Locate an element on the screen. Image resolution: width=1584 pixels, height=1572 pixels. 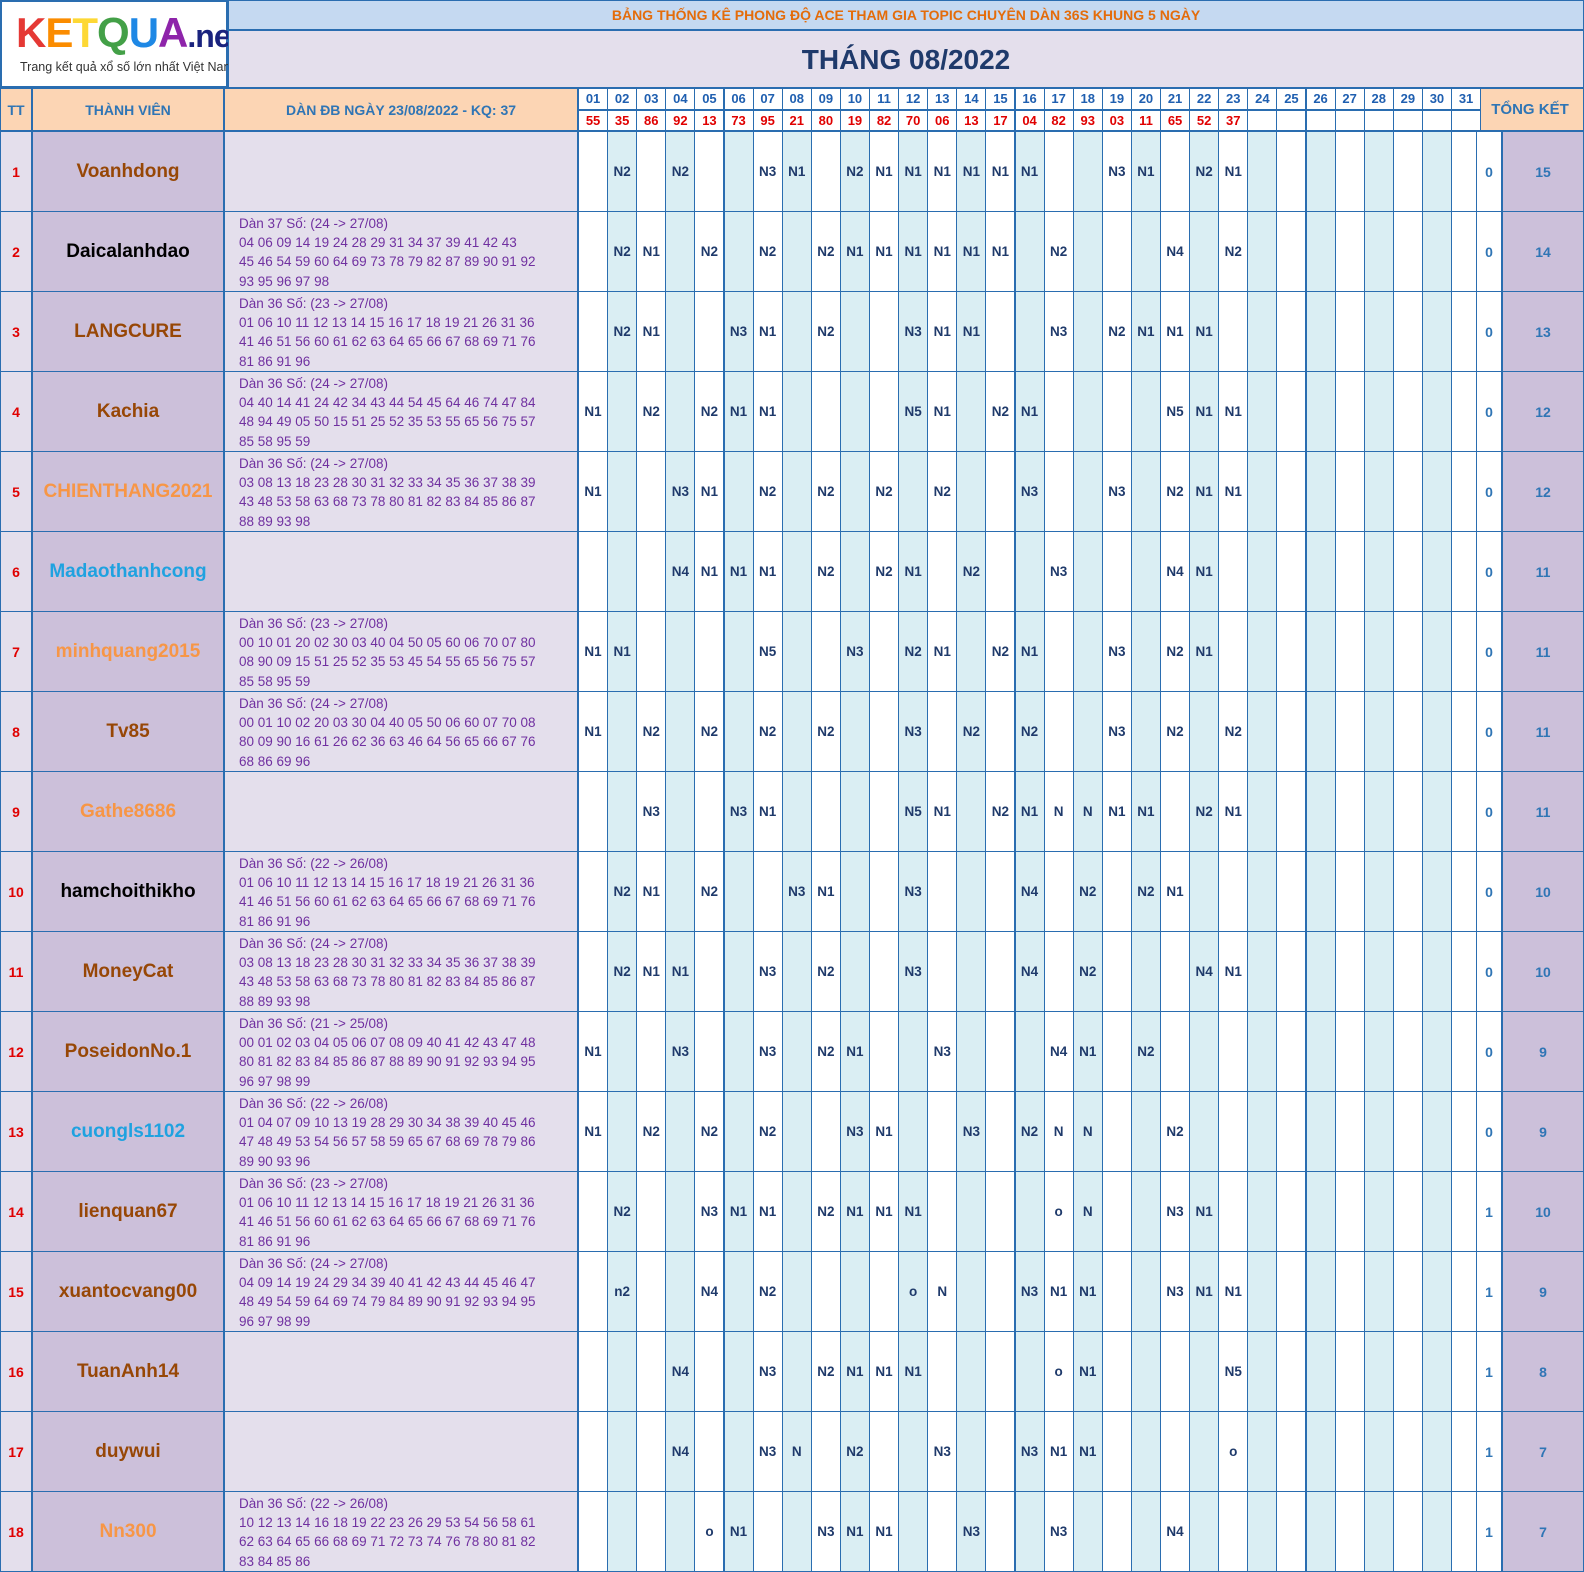
hit-mark: o is located at coordinates (709, 1531).